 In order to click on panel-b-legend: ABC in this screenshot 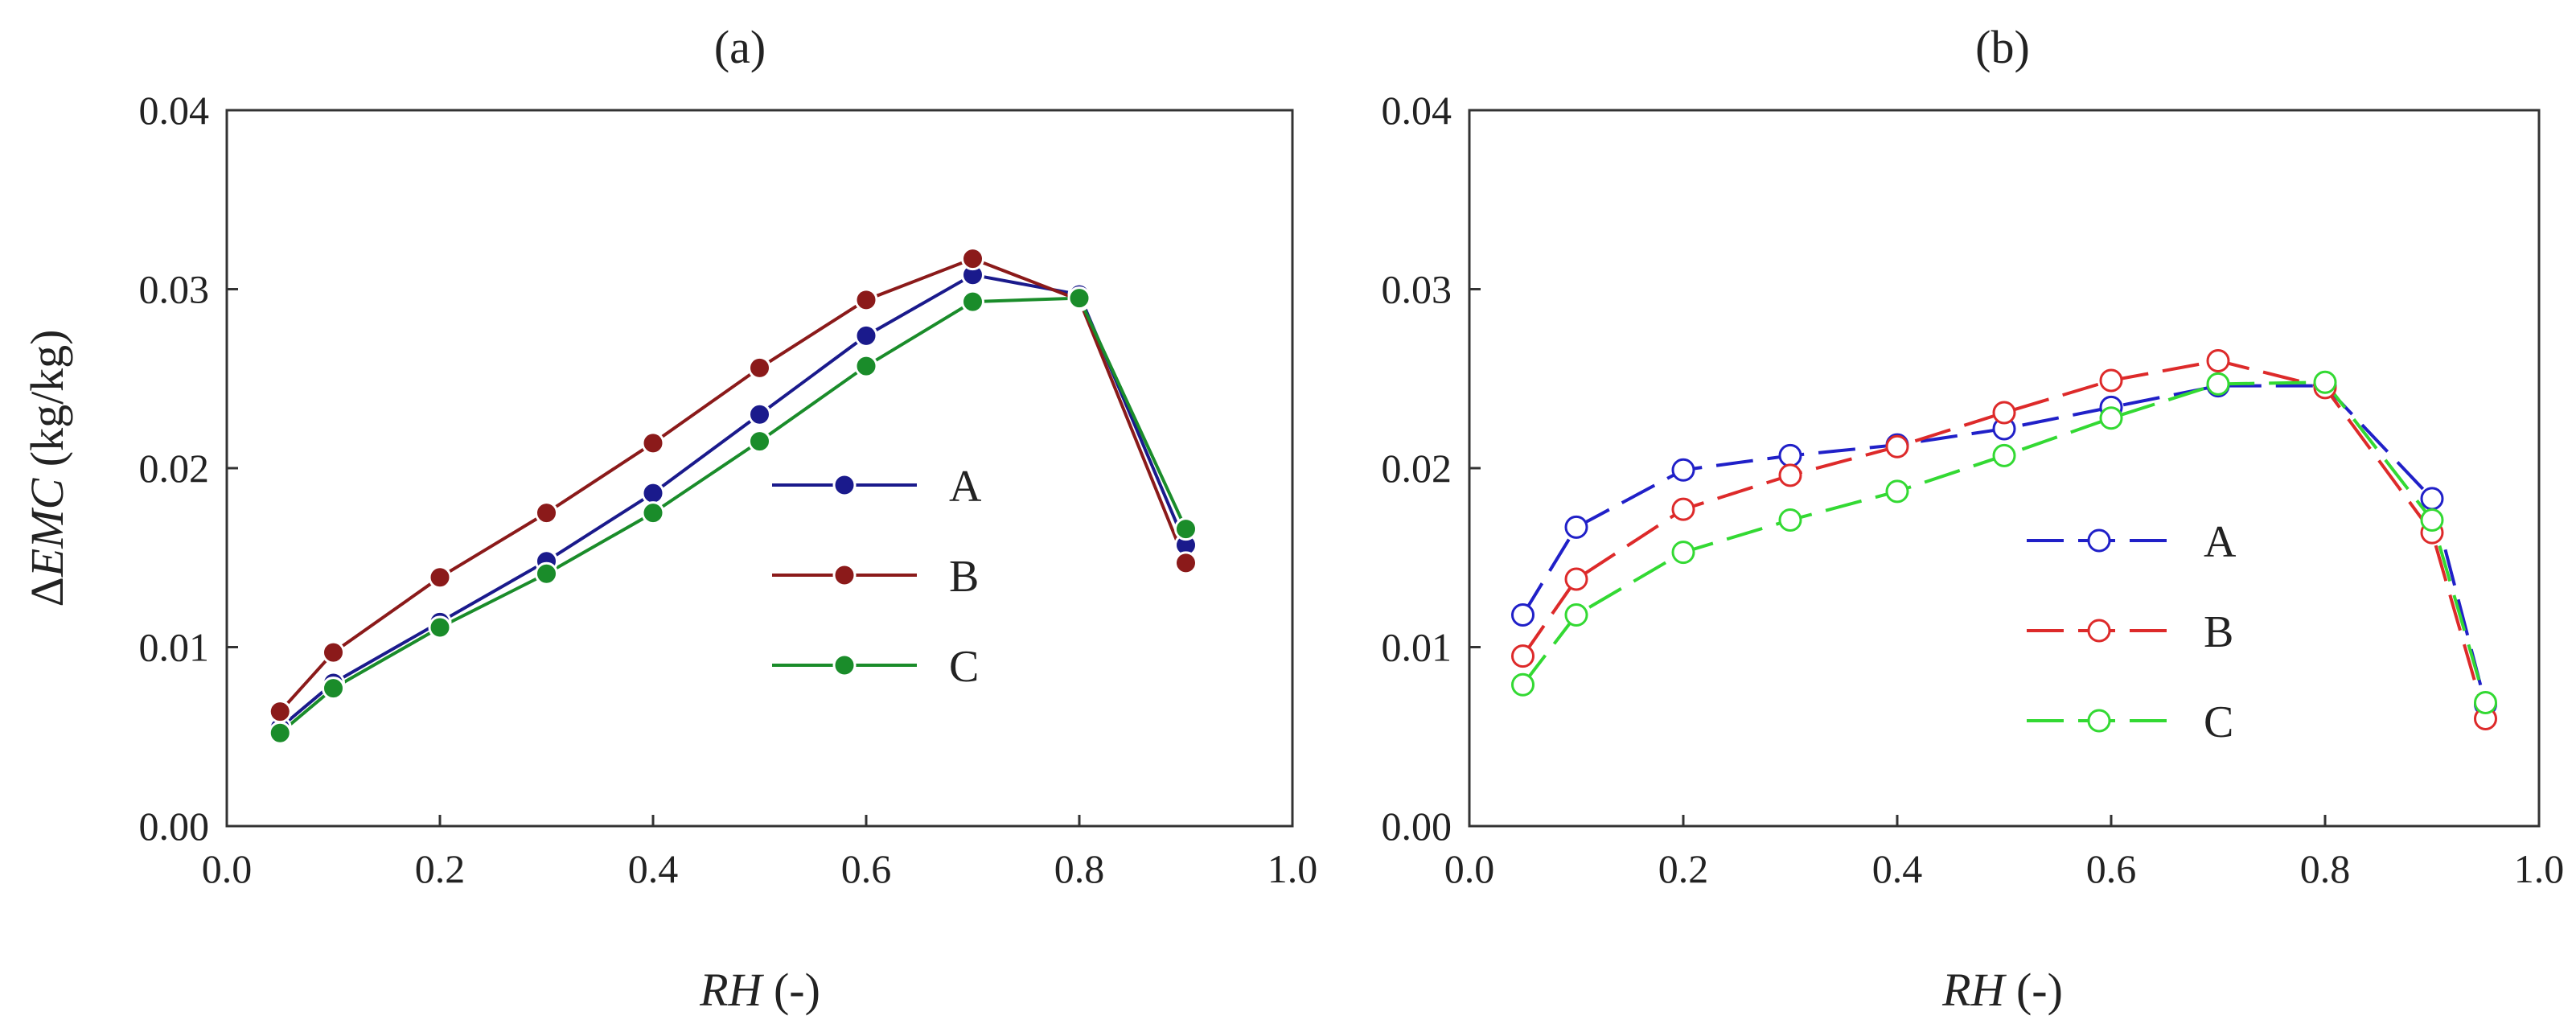, I will do `click(2132, 632)`.